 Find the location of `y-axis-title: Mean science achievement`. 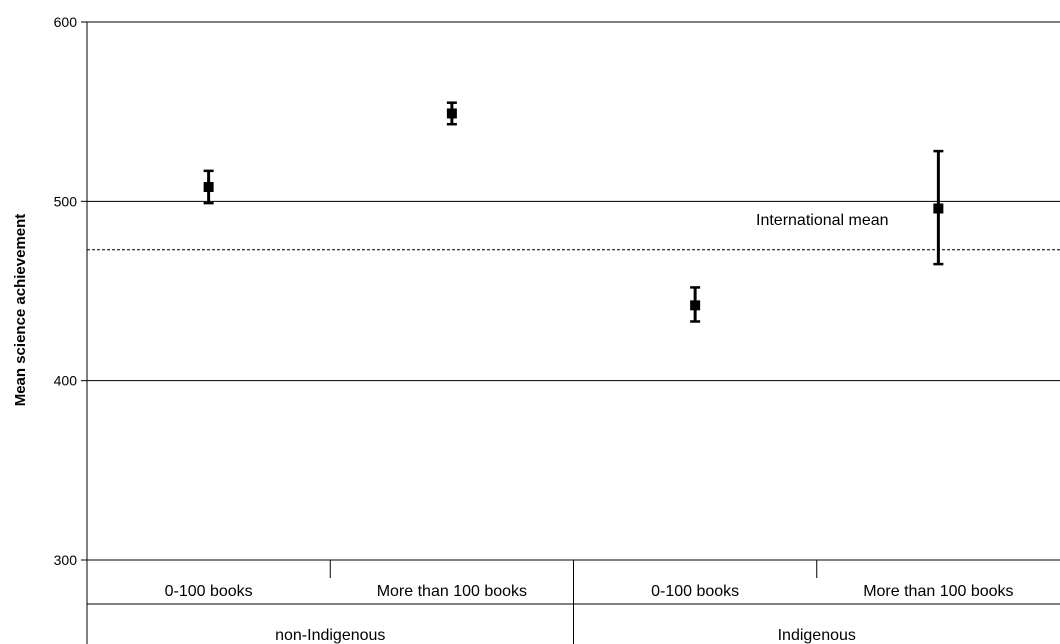

y-axis-title: Mean science achievement is located at coordinates (20, 310).